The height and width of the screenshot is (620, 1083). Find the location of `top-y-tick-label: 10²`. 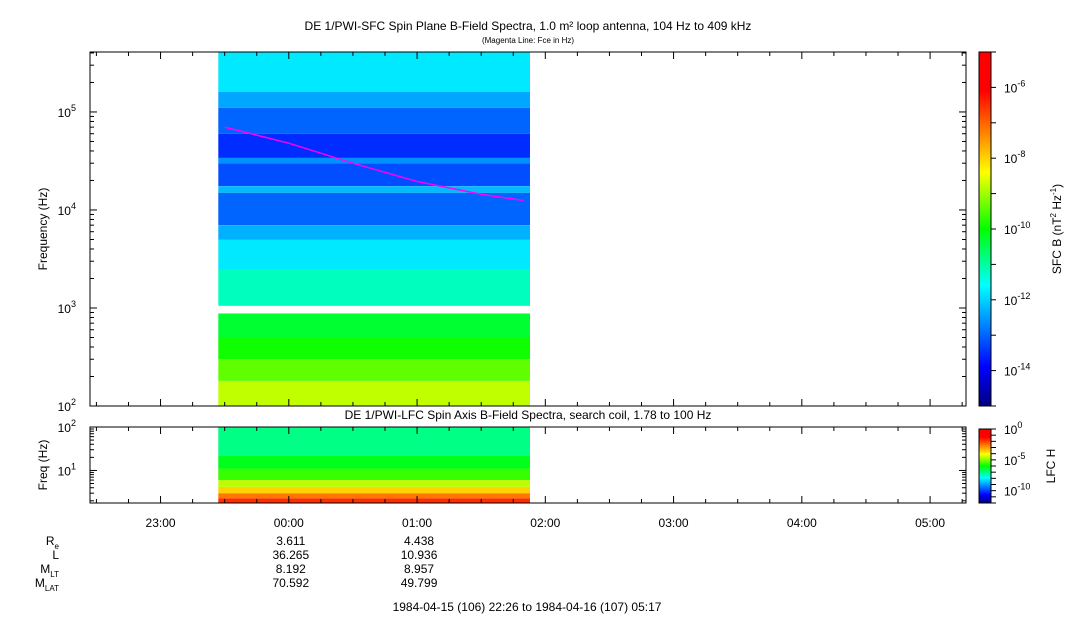

top-y-tick-label: 10² is located at coordinates (67, 405).